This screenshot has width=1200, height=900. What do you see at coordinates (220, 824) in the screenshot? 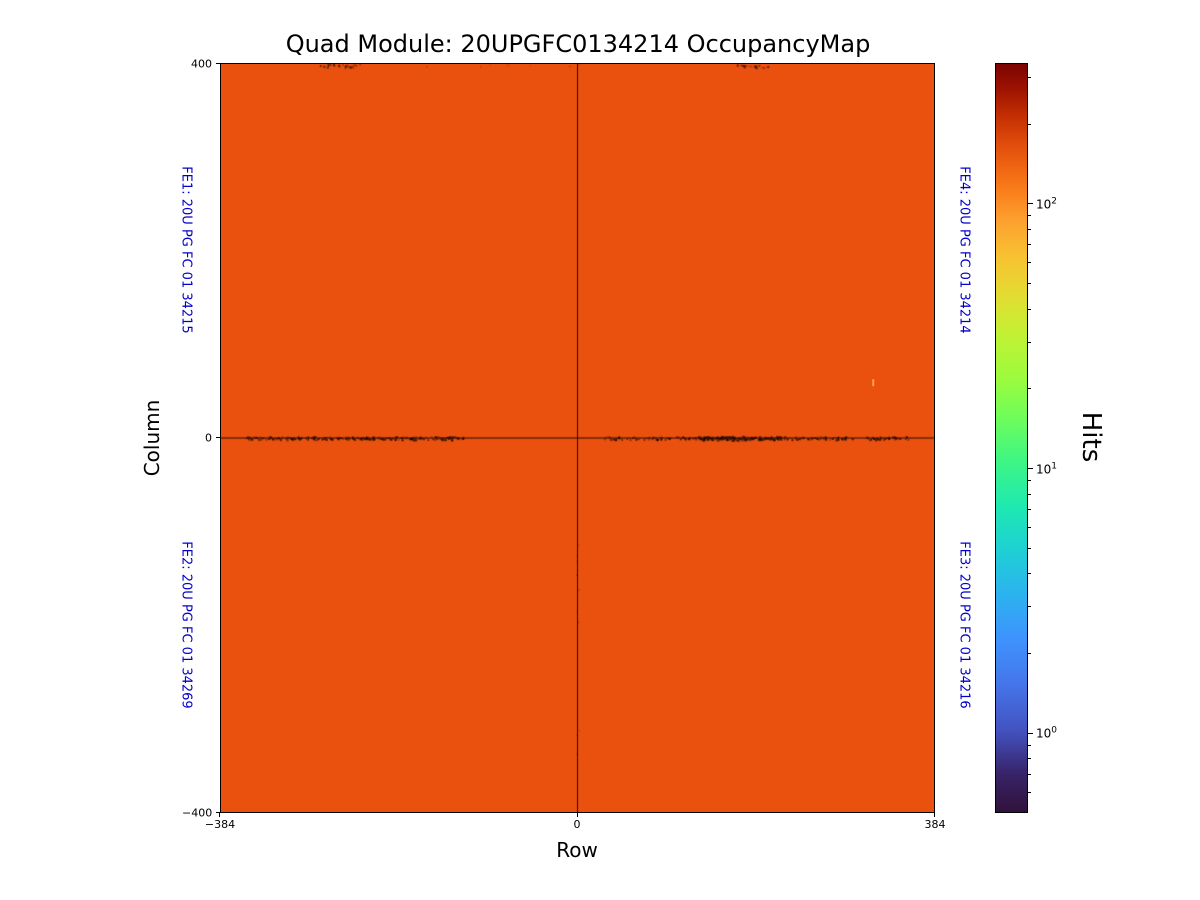
I see `x-tick-label: −384` at bounding box center [220, 824].